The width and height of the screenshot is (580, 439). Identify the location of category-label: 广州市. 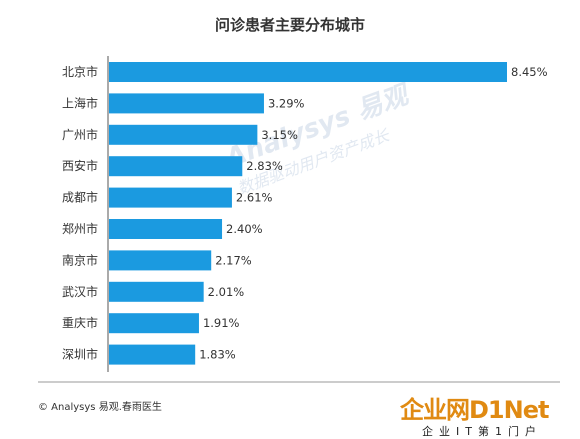
(80, 134).